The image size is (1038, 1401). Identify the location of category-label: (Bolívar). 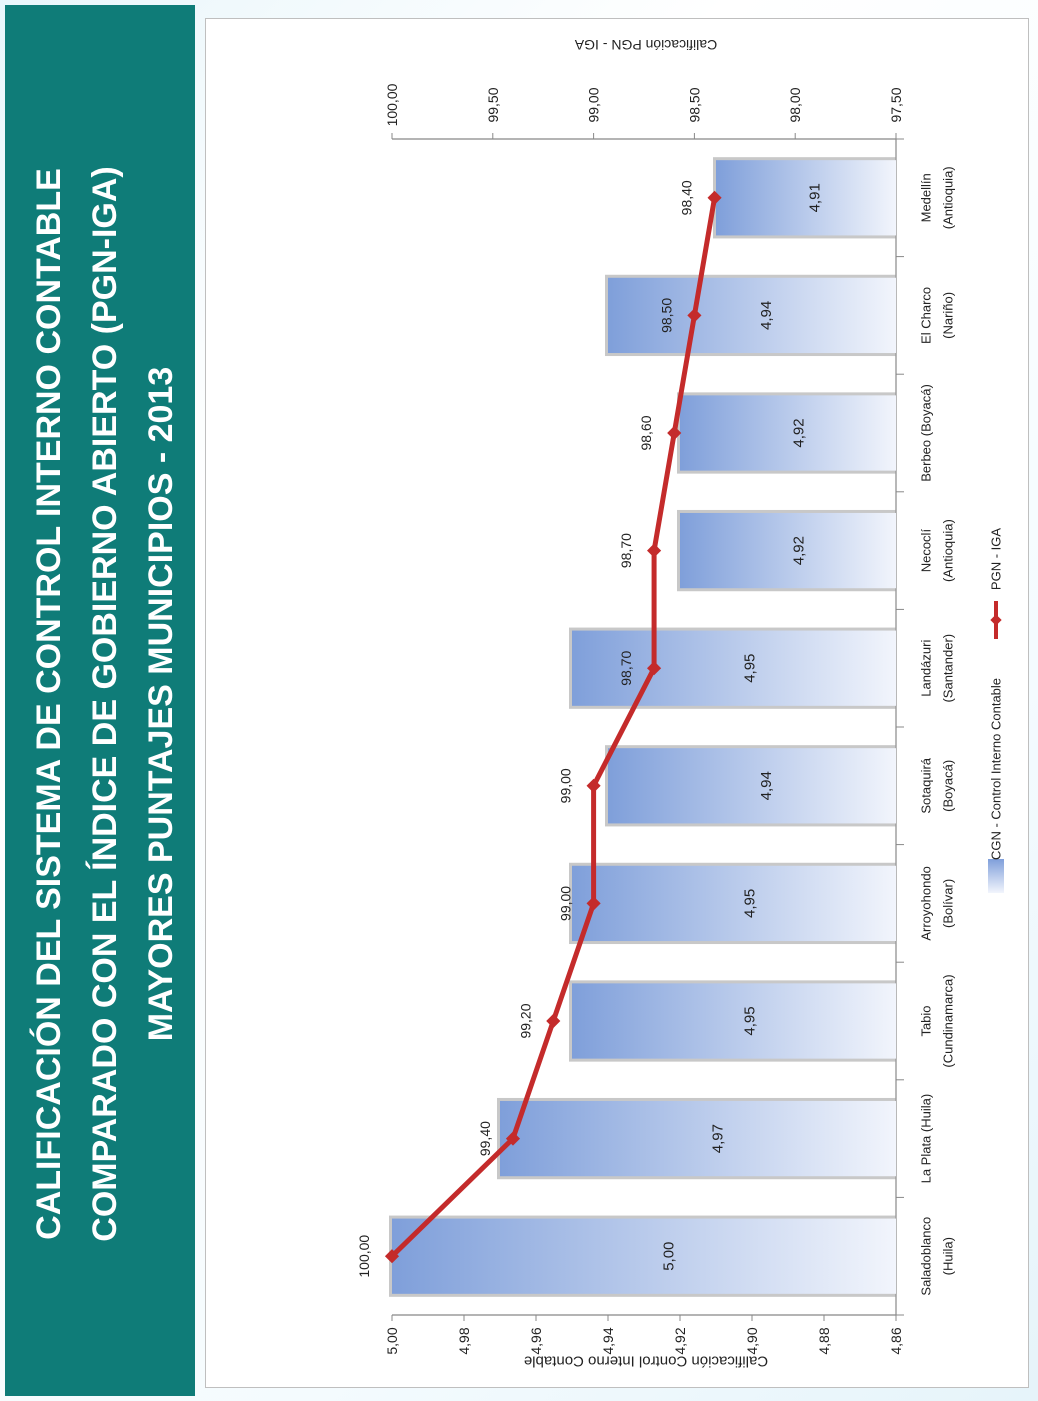
(948, 903).